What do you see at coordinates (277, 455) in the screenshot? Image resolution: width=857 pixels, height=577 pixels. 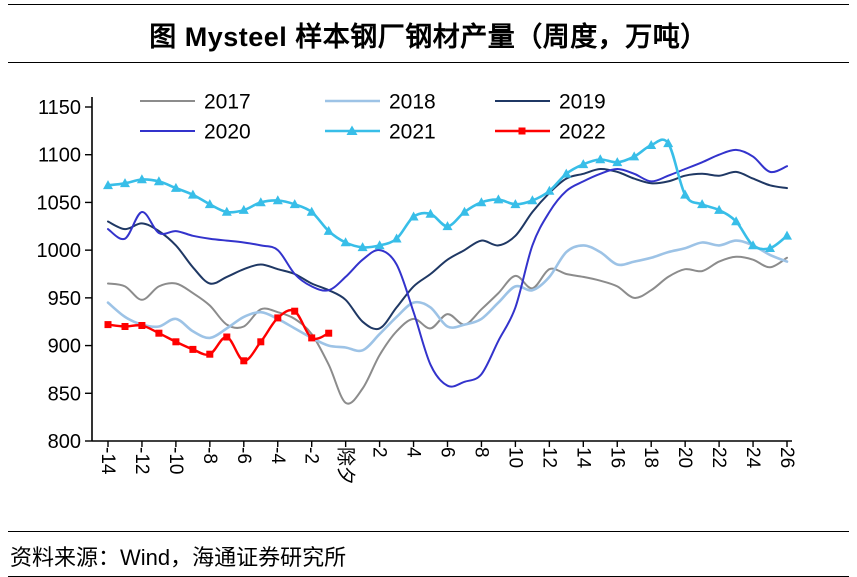 I see `x-tick-label: -4` at bounding box center [277, 455].